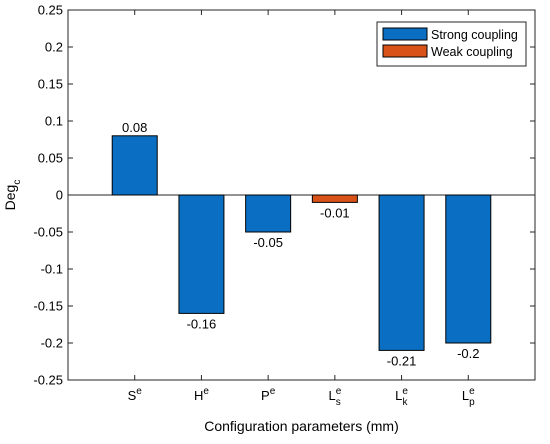  What do you see at coordinates (268, 394) in the screenshot?
I see `x-tick-label: Pe` at bounding box center [268, 394].